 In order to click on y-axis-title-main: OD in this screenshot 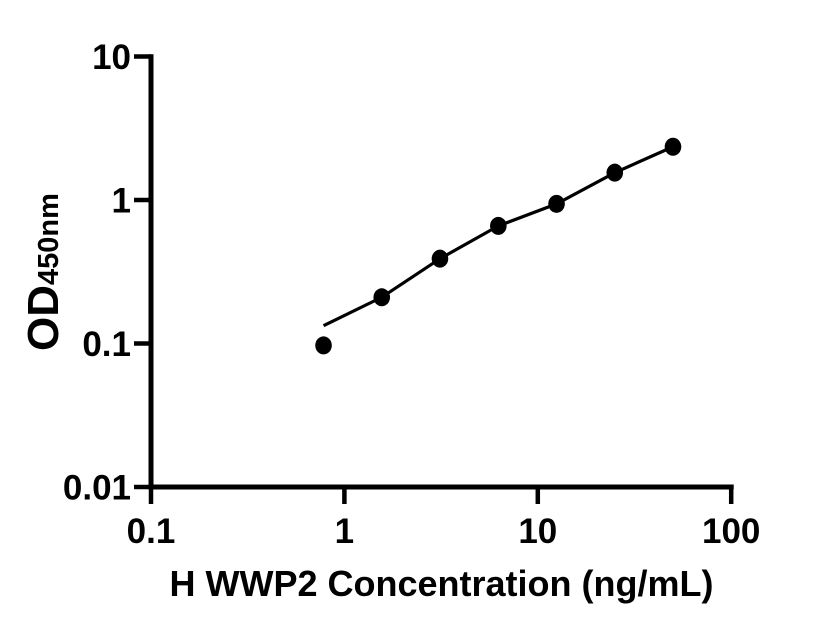, I will do `click(43, 317)`.